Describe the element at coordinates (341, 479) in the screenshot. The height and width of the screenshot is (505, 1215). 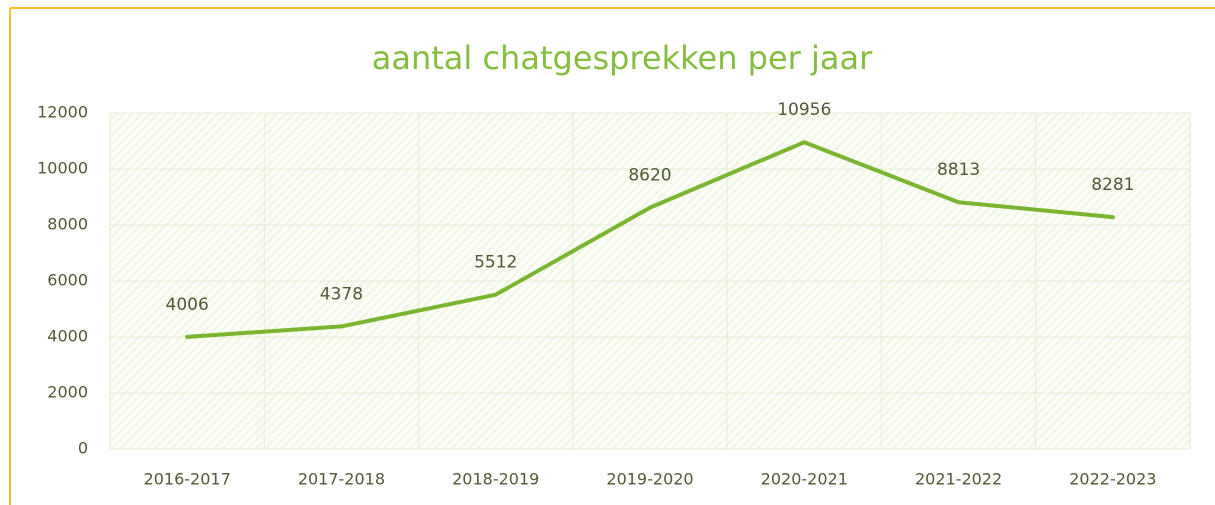
I see `x-tick-label: 2017-2018` at that location.